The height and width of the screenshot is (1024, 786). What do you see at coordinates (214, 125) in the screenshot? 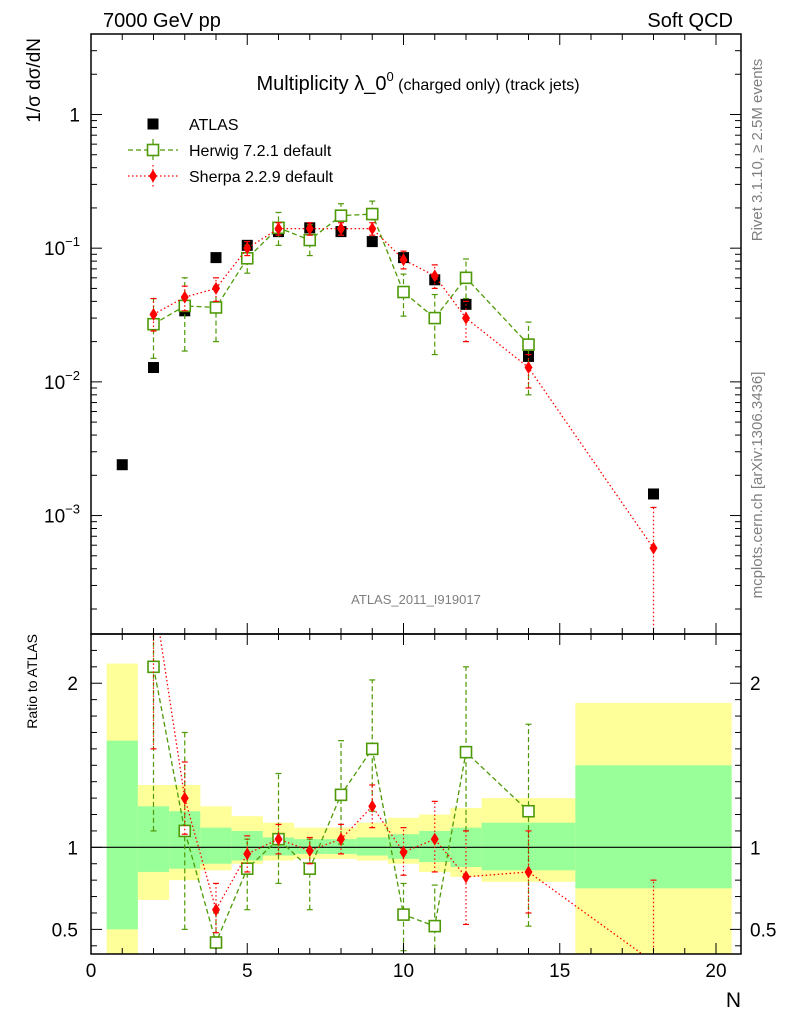
I see `legend-label: ATLAS` at bounding box center [214, 125].